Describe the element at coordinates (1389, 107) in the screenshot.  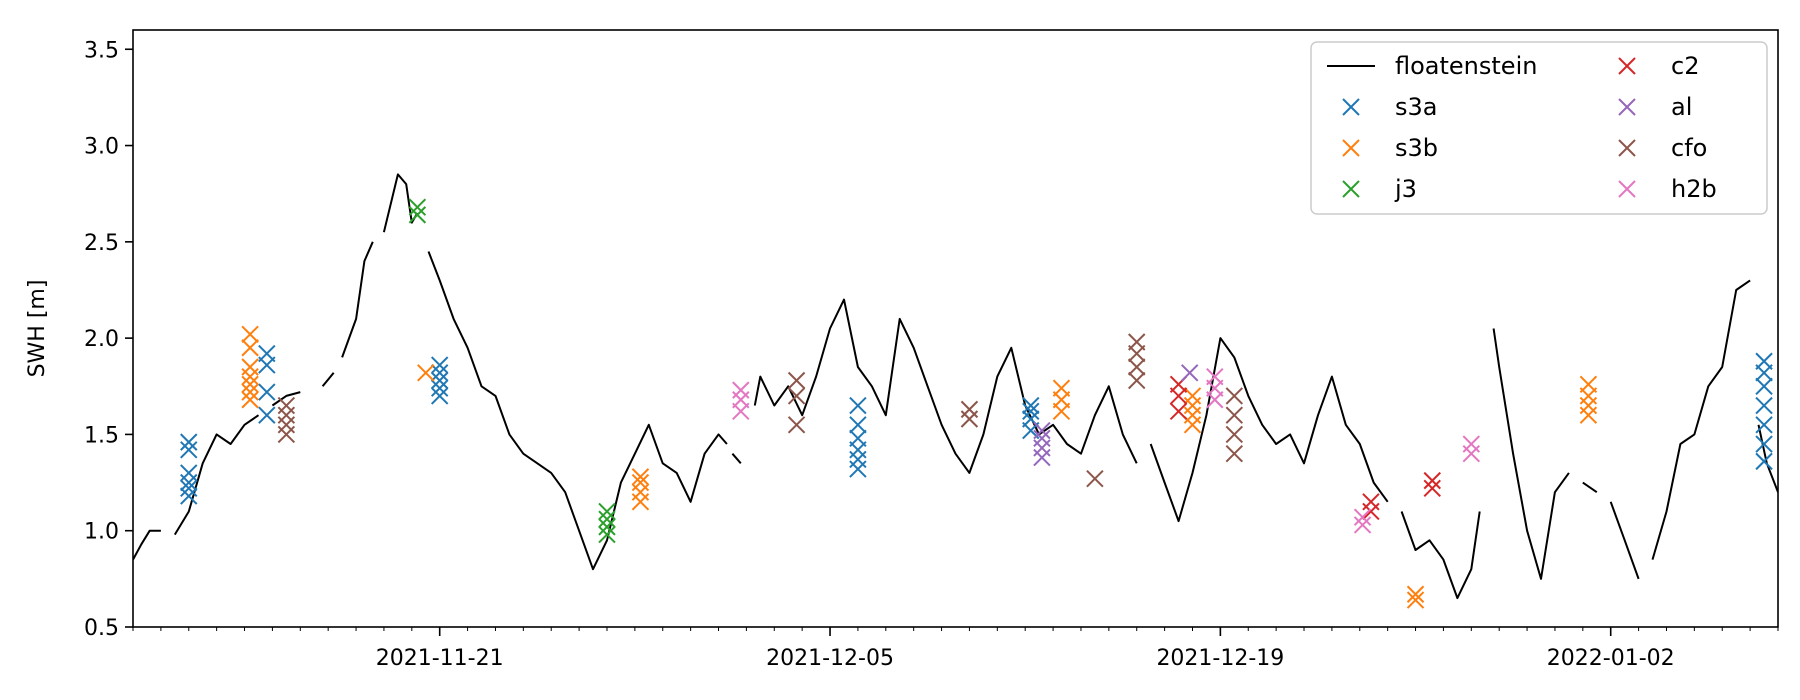
I see `legend-item-s3a: s3a` at that location.